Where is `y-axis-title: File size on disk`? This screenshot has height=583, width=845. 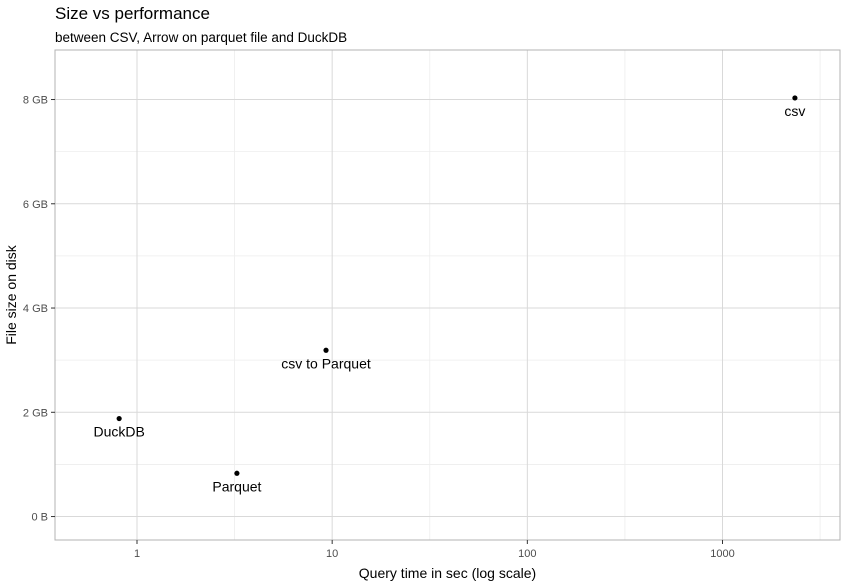
y-axis-title: File size on disk is located at coordinates (11, 294).